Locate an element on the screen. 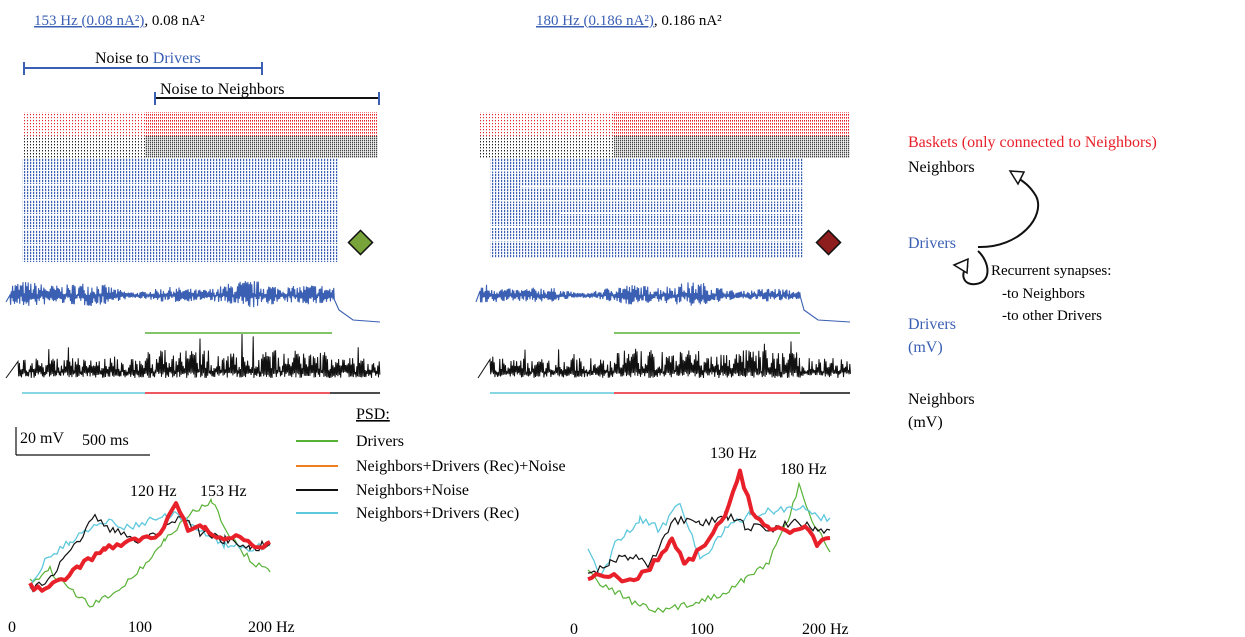 This screenshot has width=1245, height=637. right-title: 180 Hz (0.186 nA²), 0.186 nA² is located at coordinates (629, 21).